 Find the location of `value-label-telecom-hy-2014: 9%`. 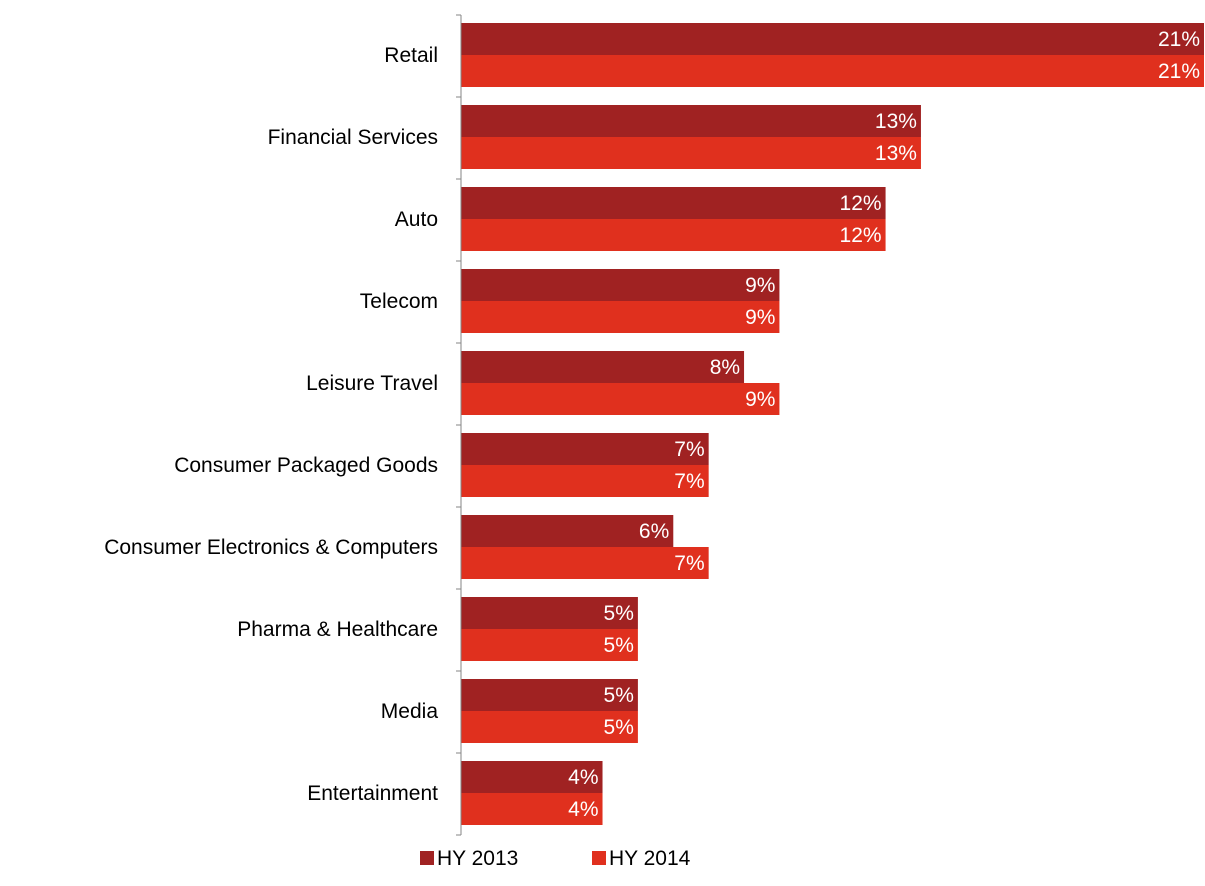

value-label-telecom-hy-2014: 9% is located at coordinates (760, 317).